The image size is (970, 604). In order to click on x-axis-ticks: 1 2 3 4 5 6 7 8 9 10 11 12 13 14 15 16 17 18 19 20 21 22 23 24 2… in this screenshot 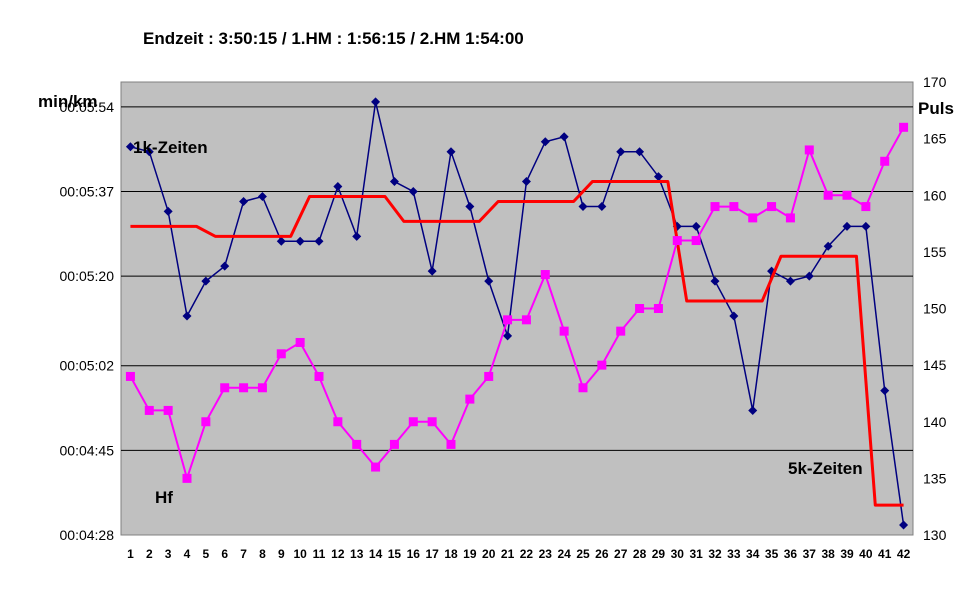, I will do `click(518, 554)`.